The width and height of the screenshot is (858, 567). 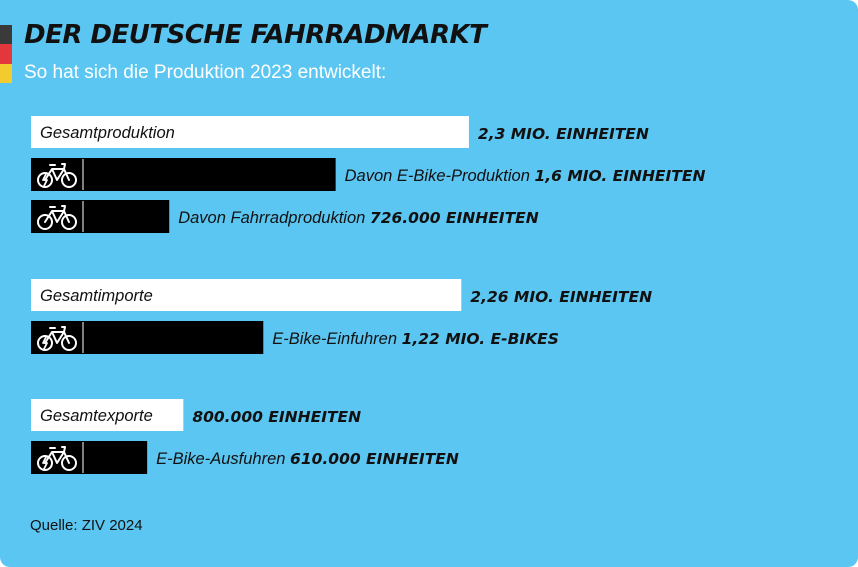 What do you see at coordinates (6, 73) in the screenshot?
I see `flag-gold-stripe` at bounding box center [6, 73].